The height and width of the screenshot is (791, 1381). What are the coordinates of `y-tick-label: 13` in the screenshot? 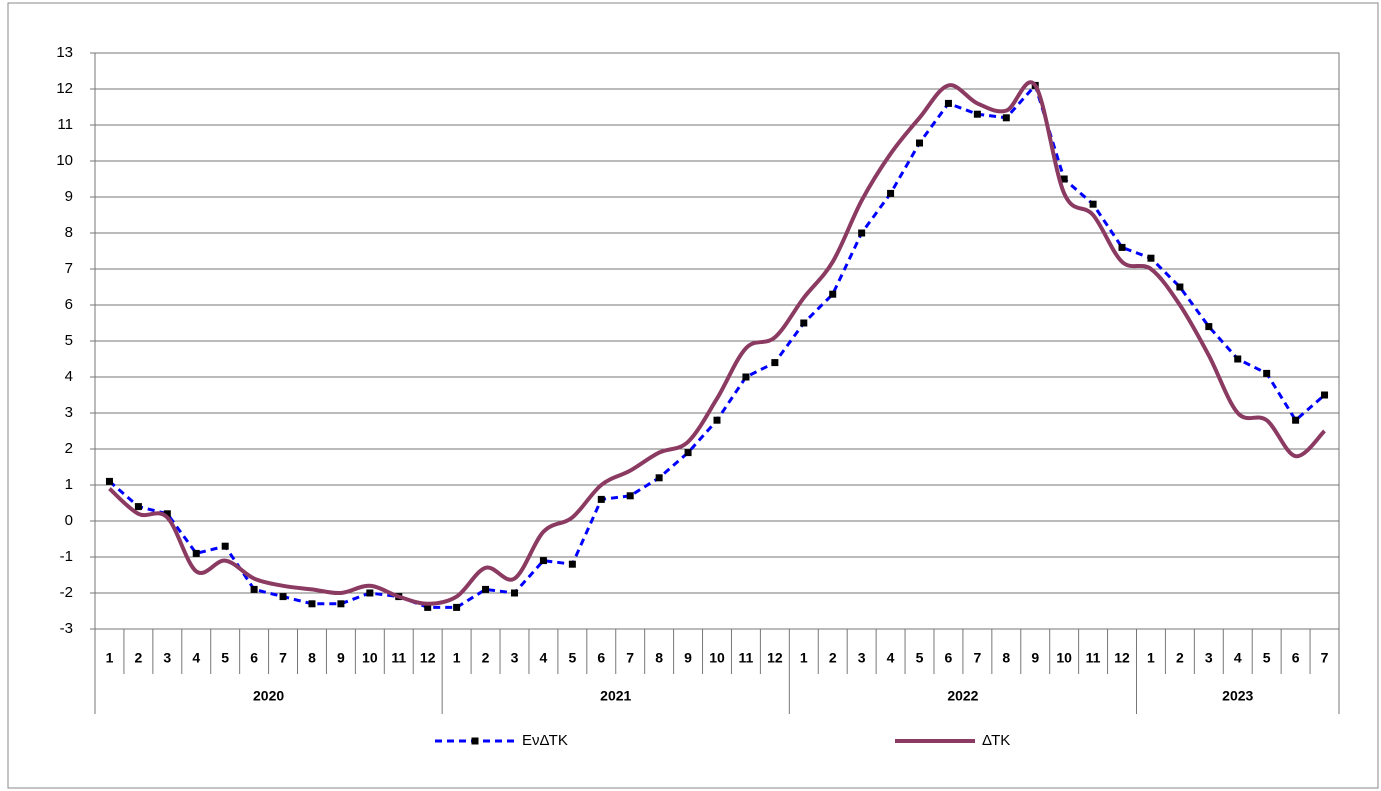 It's located at (64, 52).